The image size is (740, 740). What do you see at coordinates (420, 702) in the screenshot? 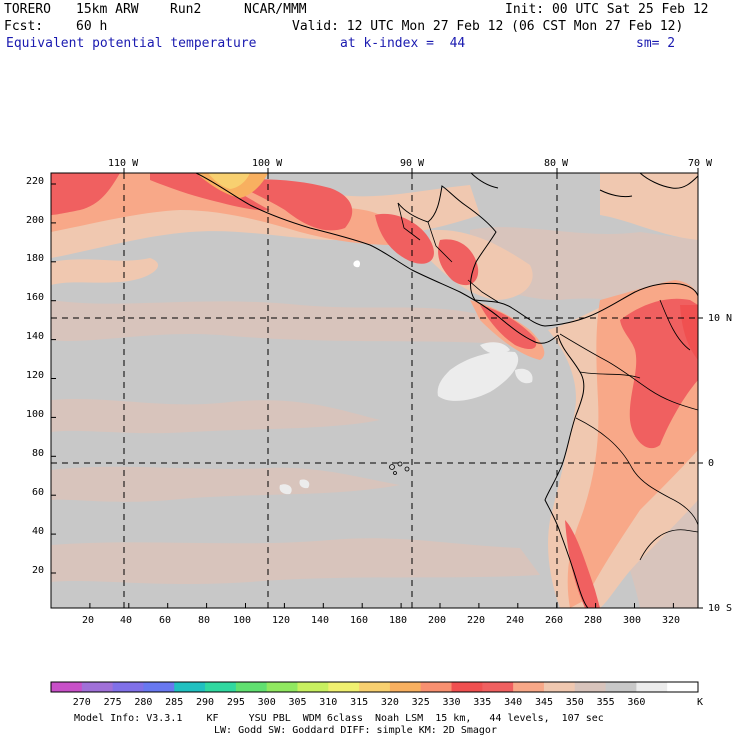
I see `colorbar-label: 325` at bounding box center [420, 702].